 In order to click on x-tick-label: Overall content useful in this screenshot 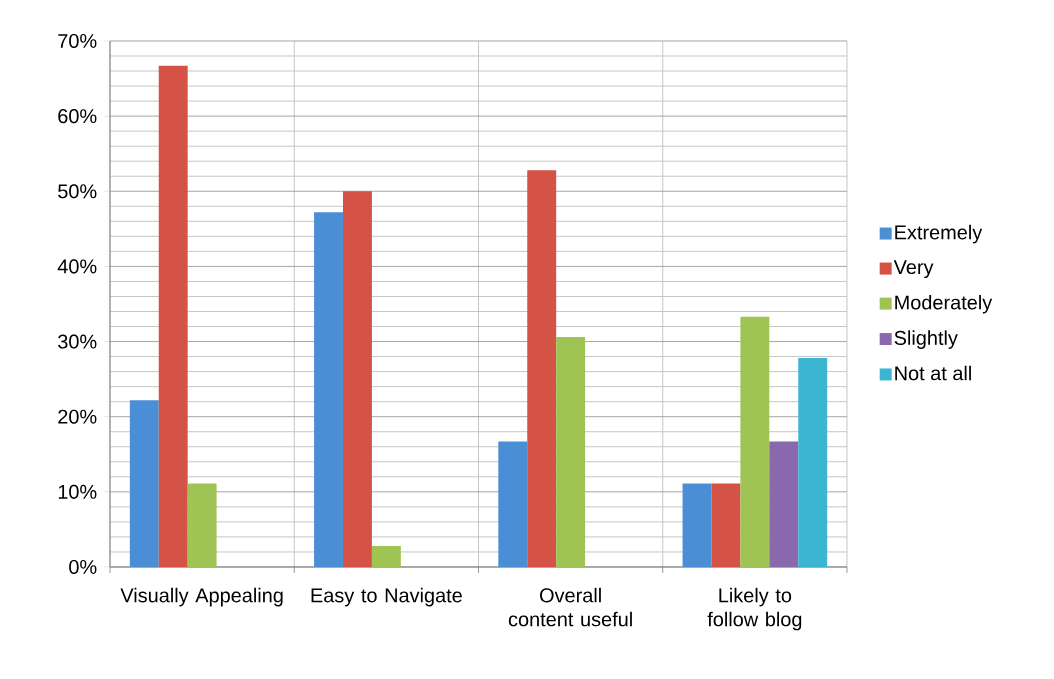, I will do `click(570, 607)`.